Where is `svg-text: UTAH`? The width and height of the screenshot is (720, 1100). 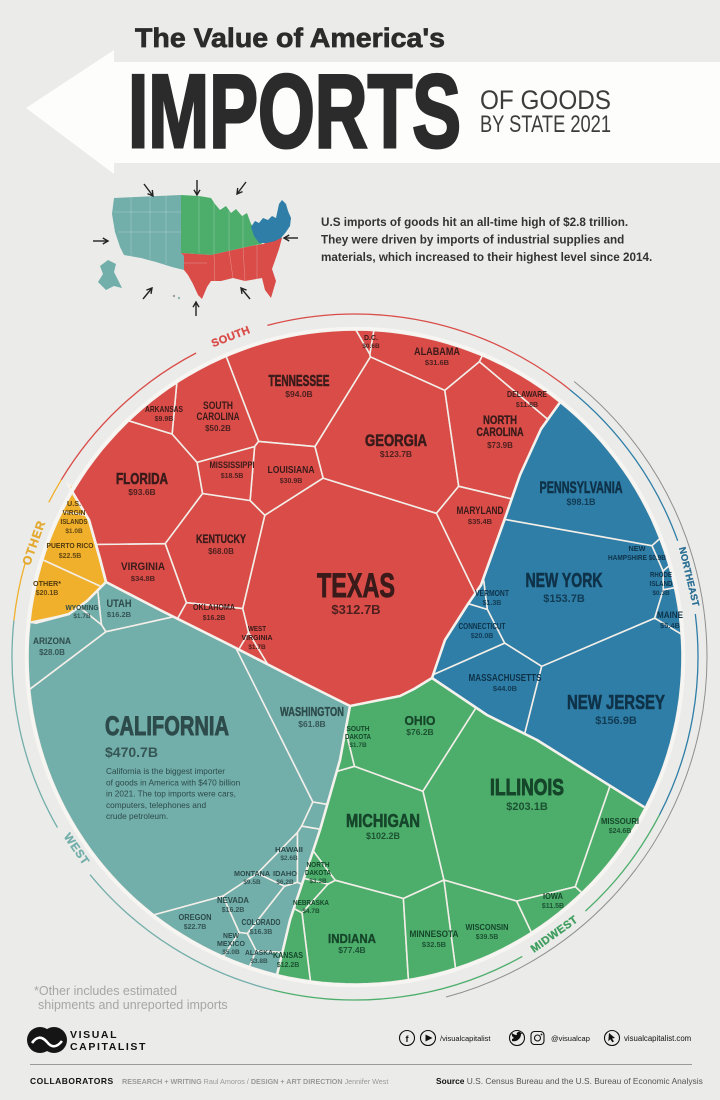
svg-text: UTAH is located at coordinates (119, 604).